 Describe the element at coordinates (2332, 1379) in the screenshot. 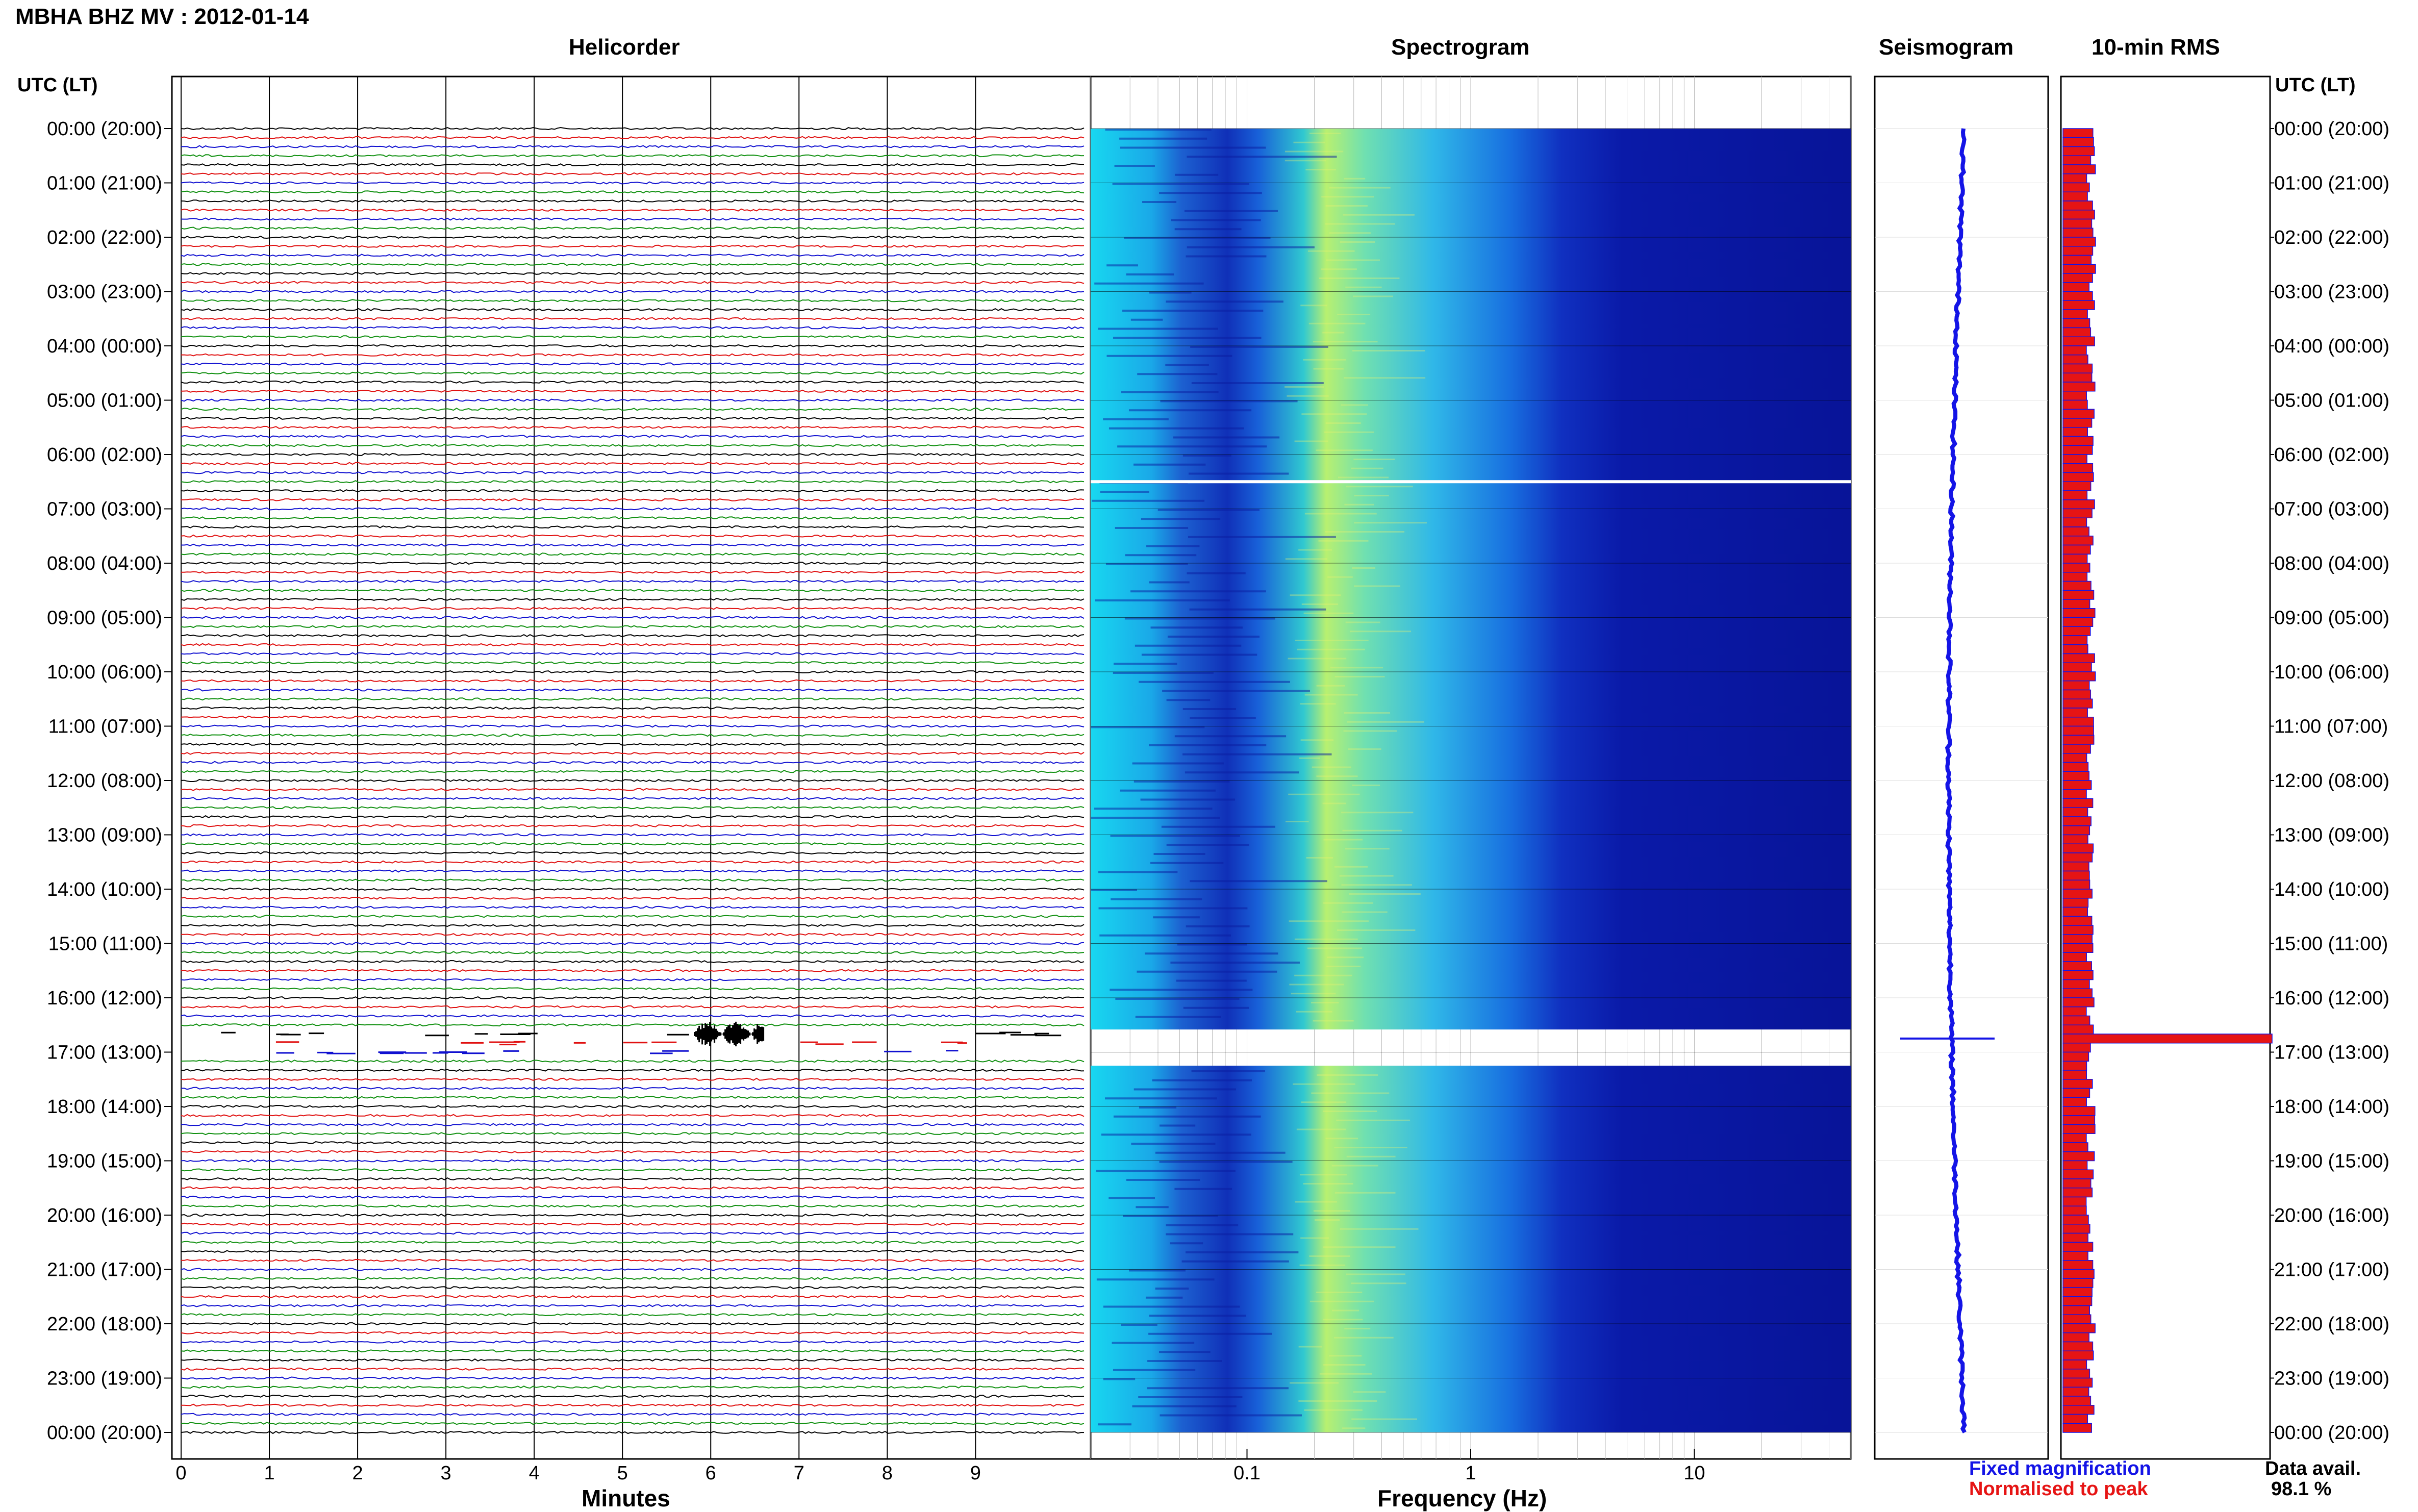

I see `time-tick-label-right: 23:00 (19:00)` at that location.